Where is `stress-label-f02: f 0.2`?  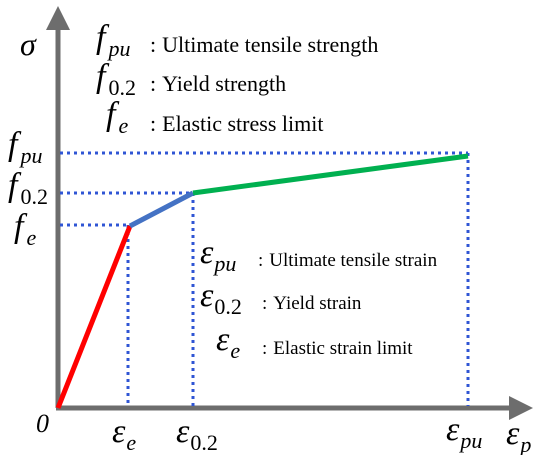
stress-label-f02: f 0.2 is located at coordinates (28, 188).